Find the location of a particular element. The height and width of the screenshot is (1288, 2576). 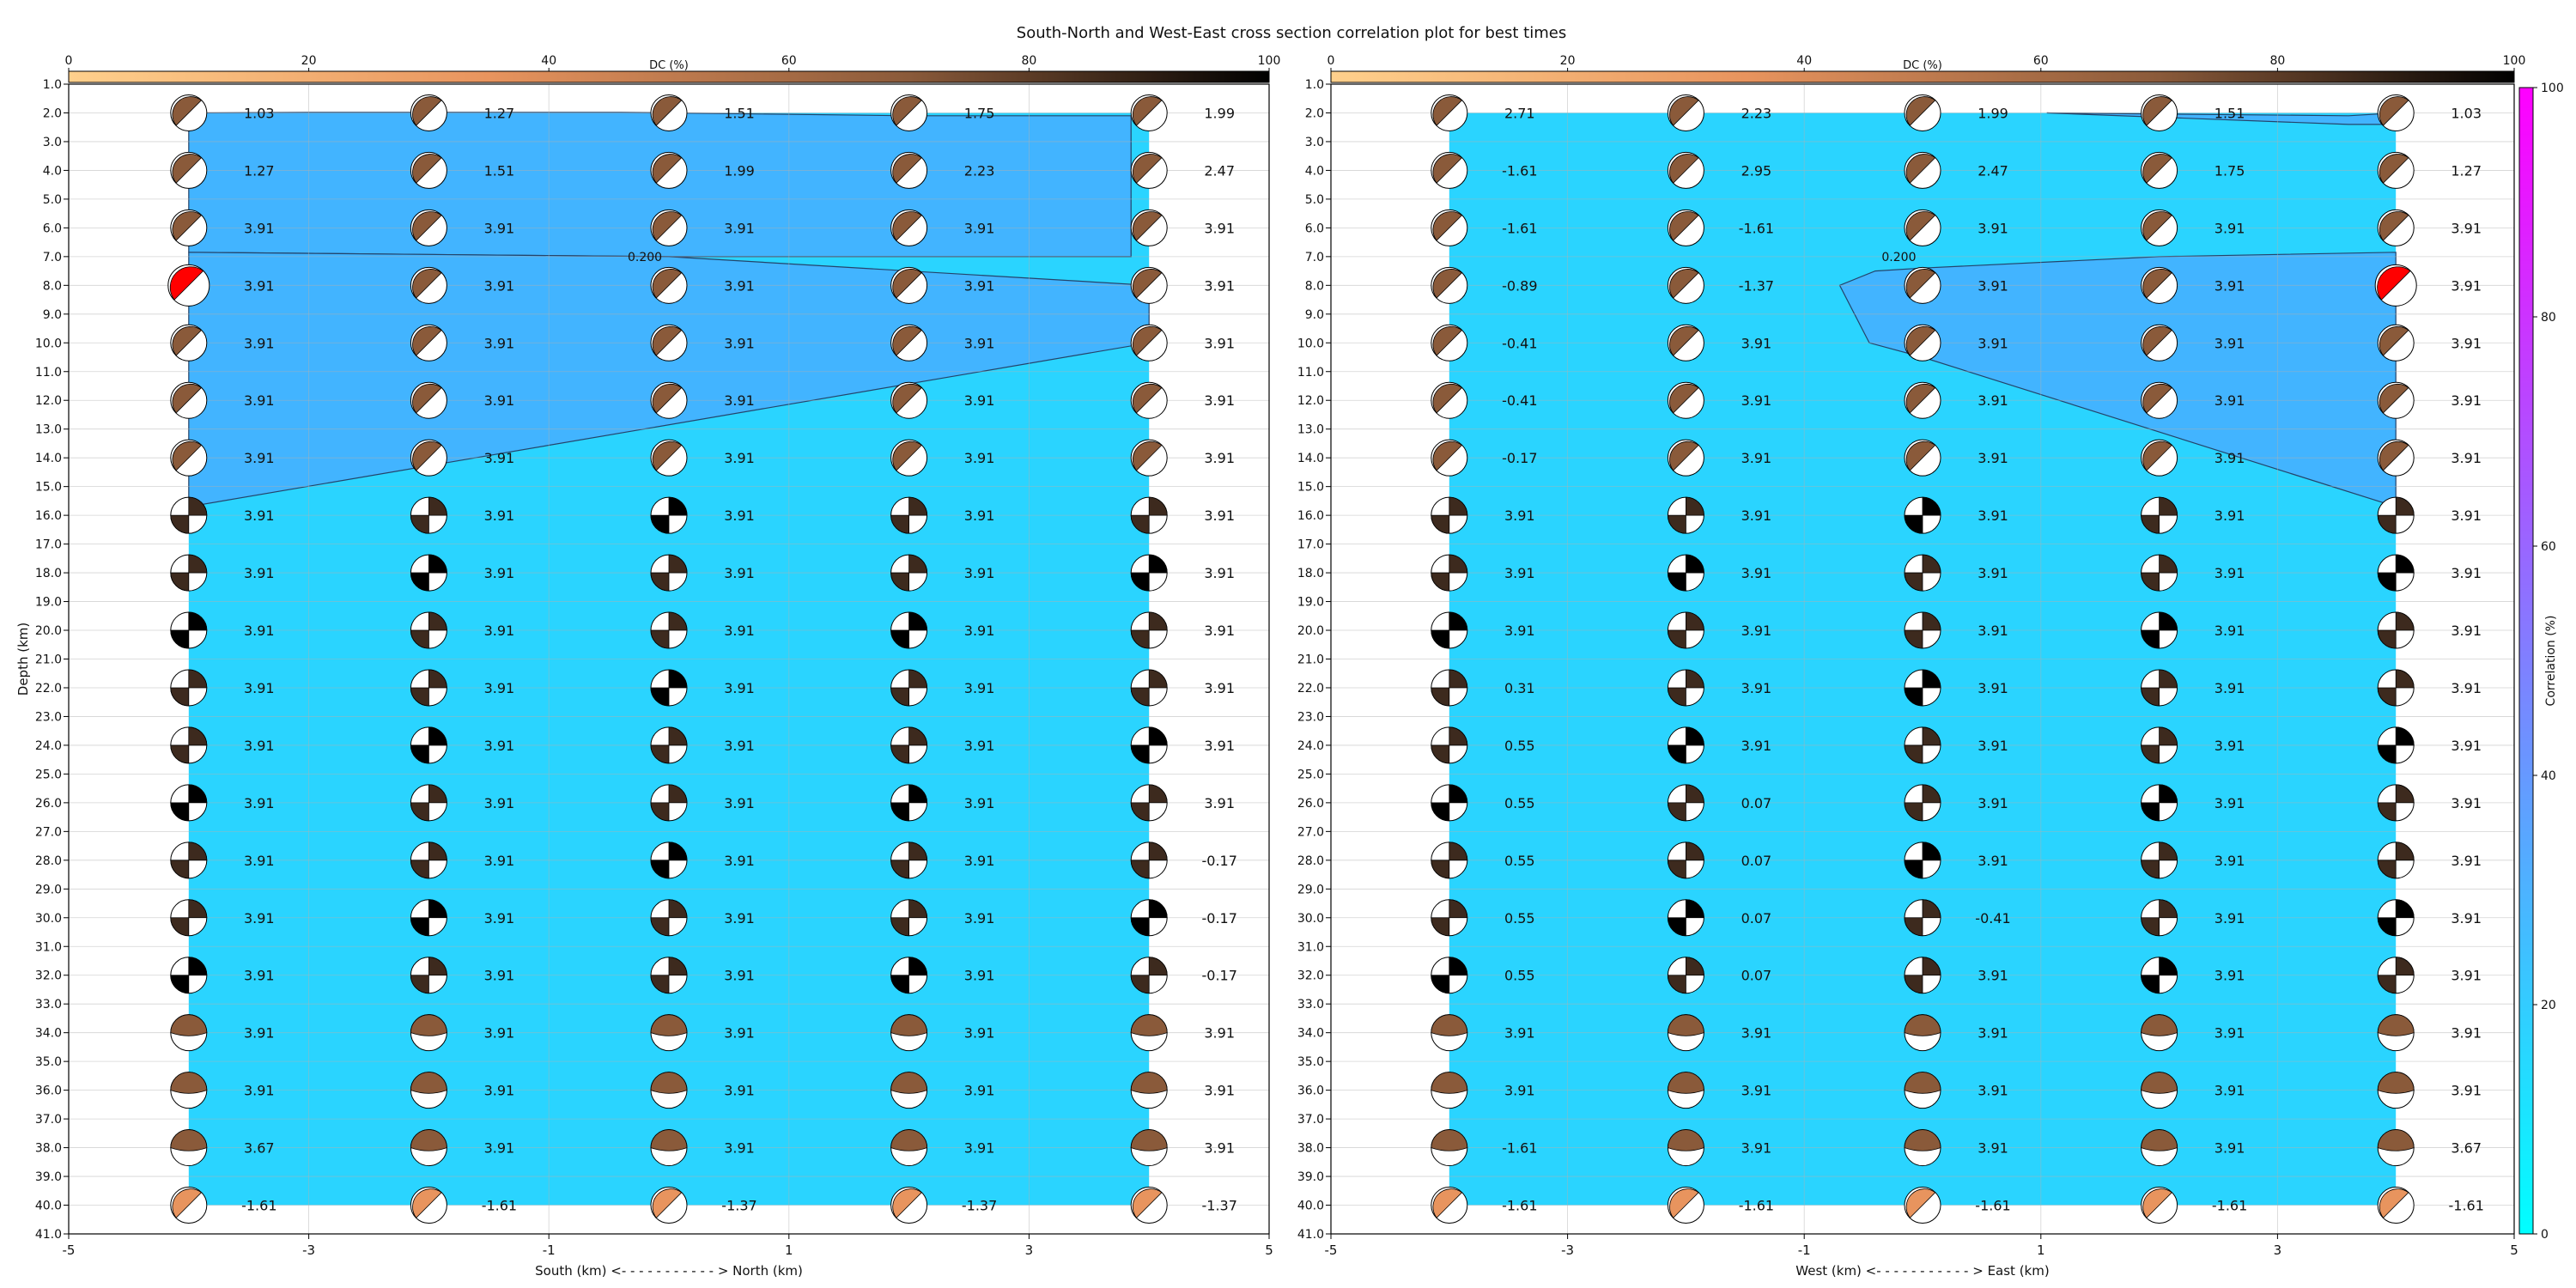

time-label: 0.55 is located at coordinates (1519, 746).